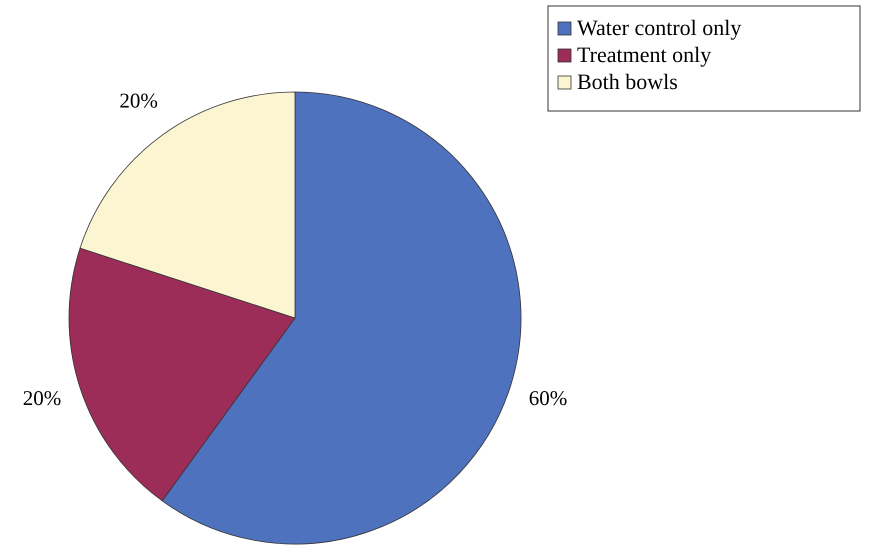  I want to click on legend-label: Both bowls, so click(627, 81).